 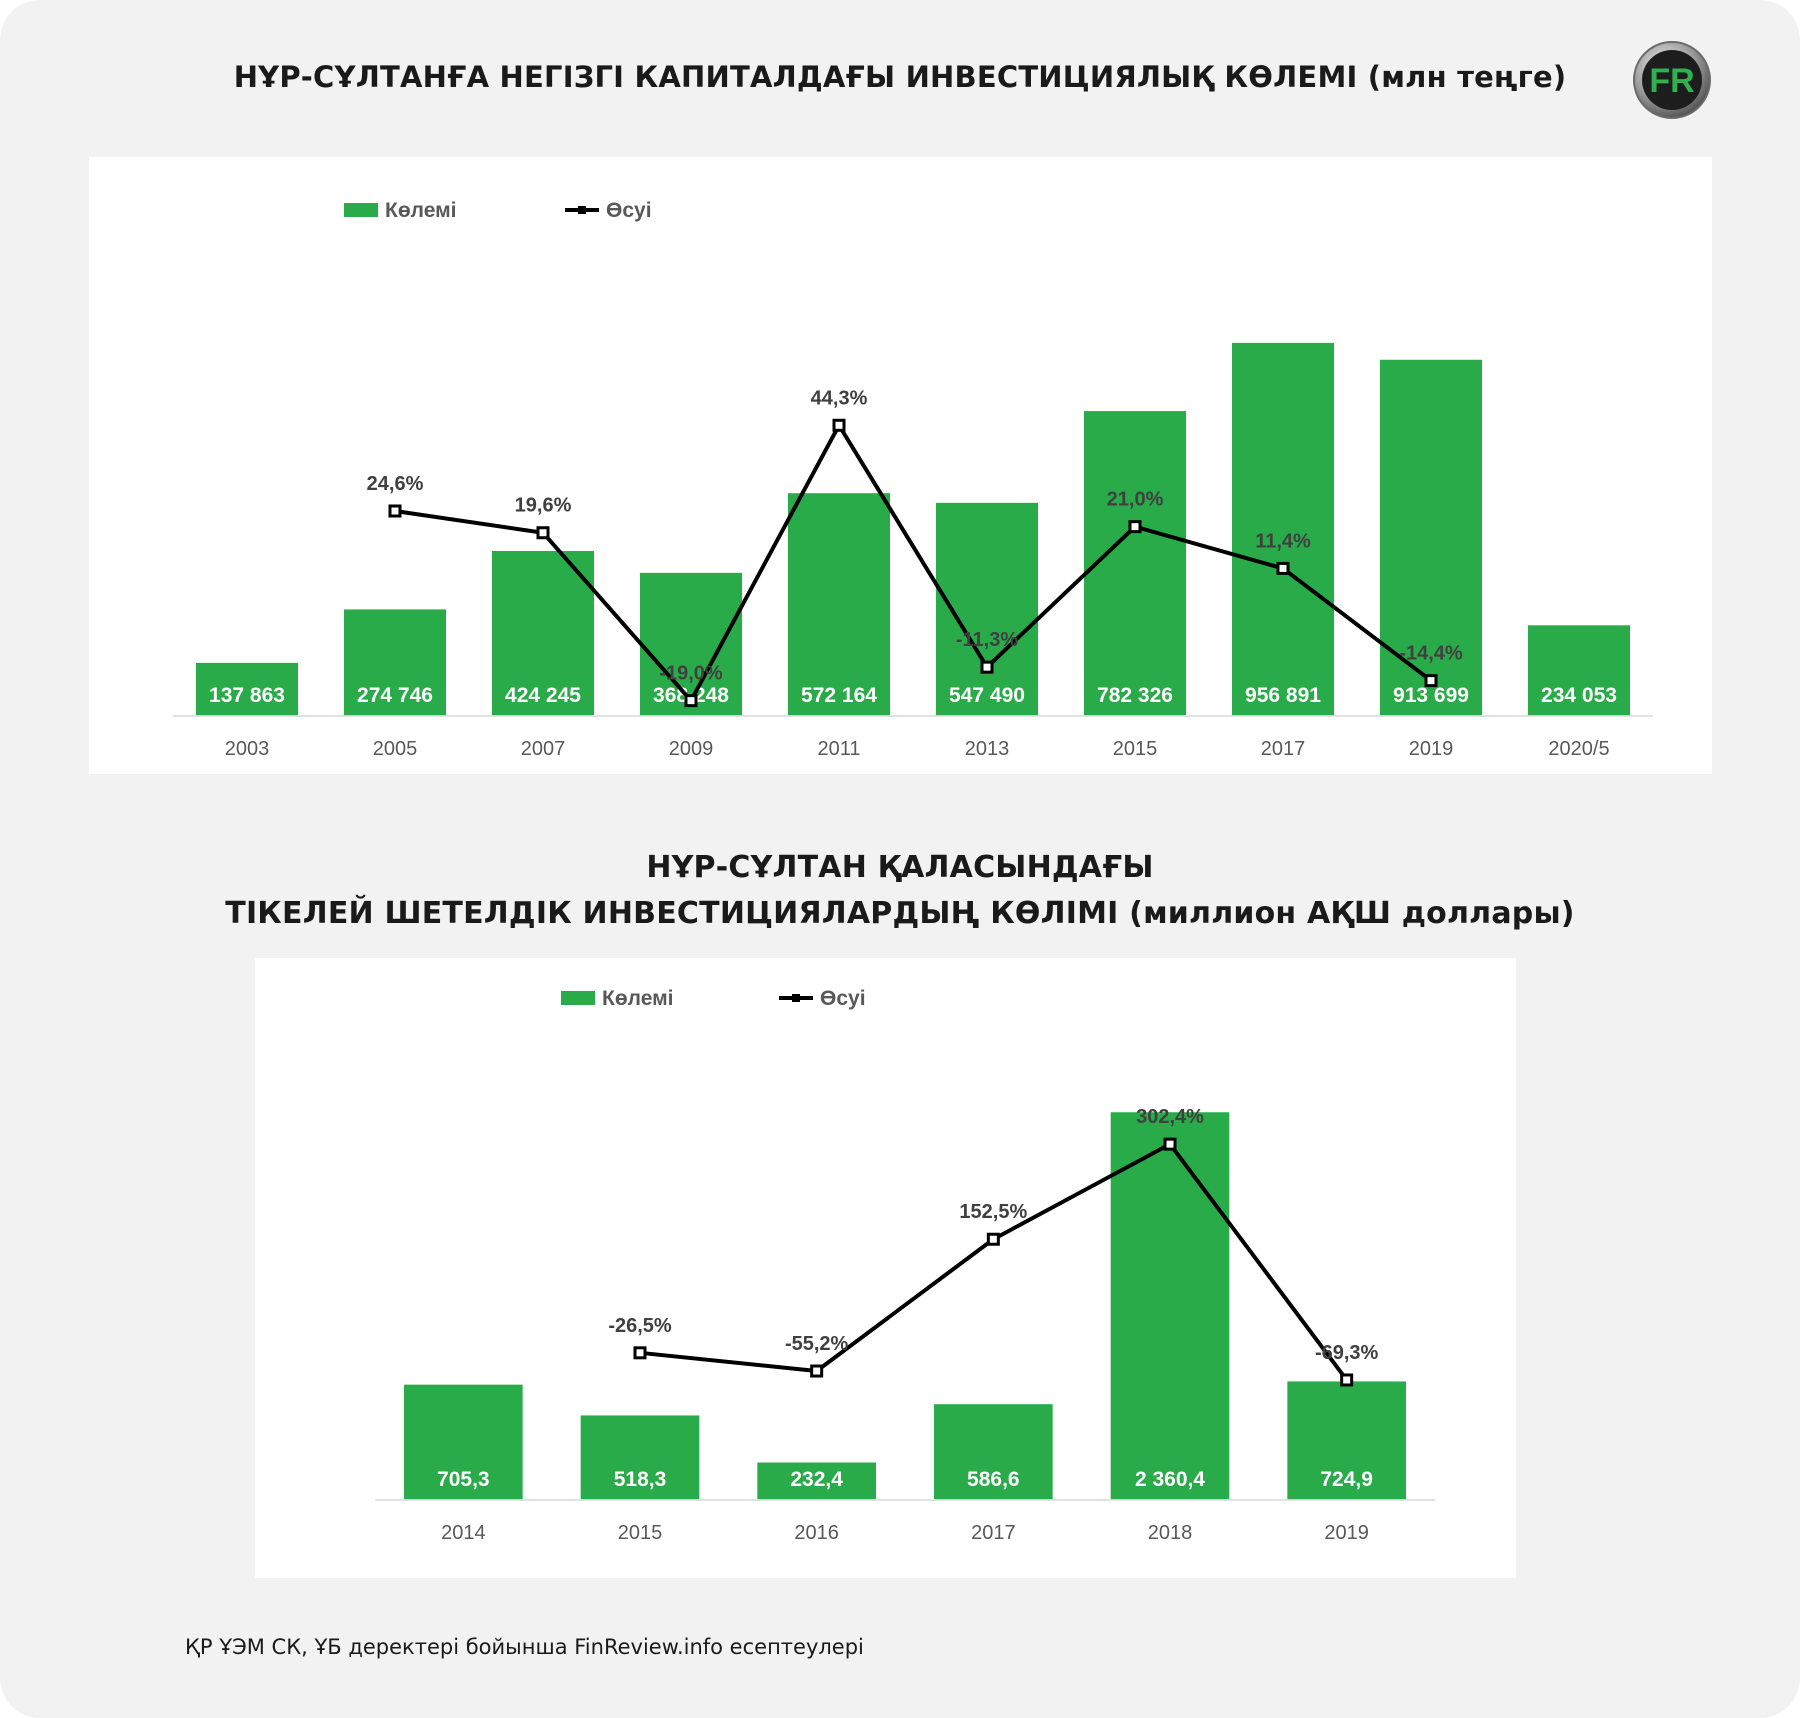 What do you see at coordinates (843, 998) in the screenshot?
I see `chart-2-legend-line-label: Өсуі` at bounding box center [843, 998].